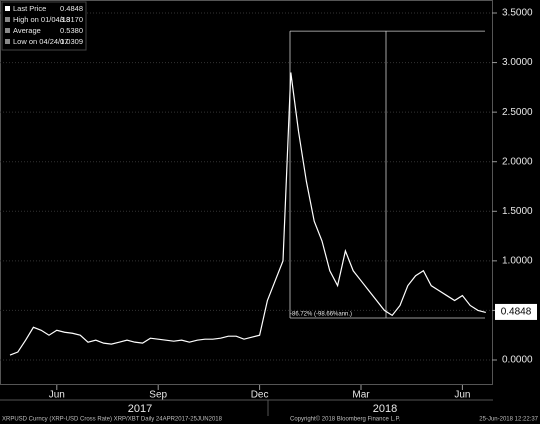 Image resolution: width=540 pixels, height=424 pixels. What do you see at coordinates (71, 30) in the screenshot?
I see `legend-value: 0.5380` at bounding box center [71, 30].